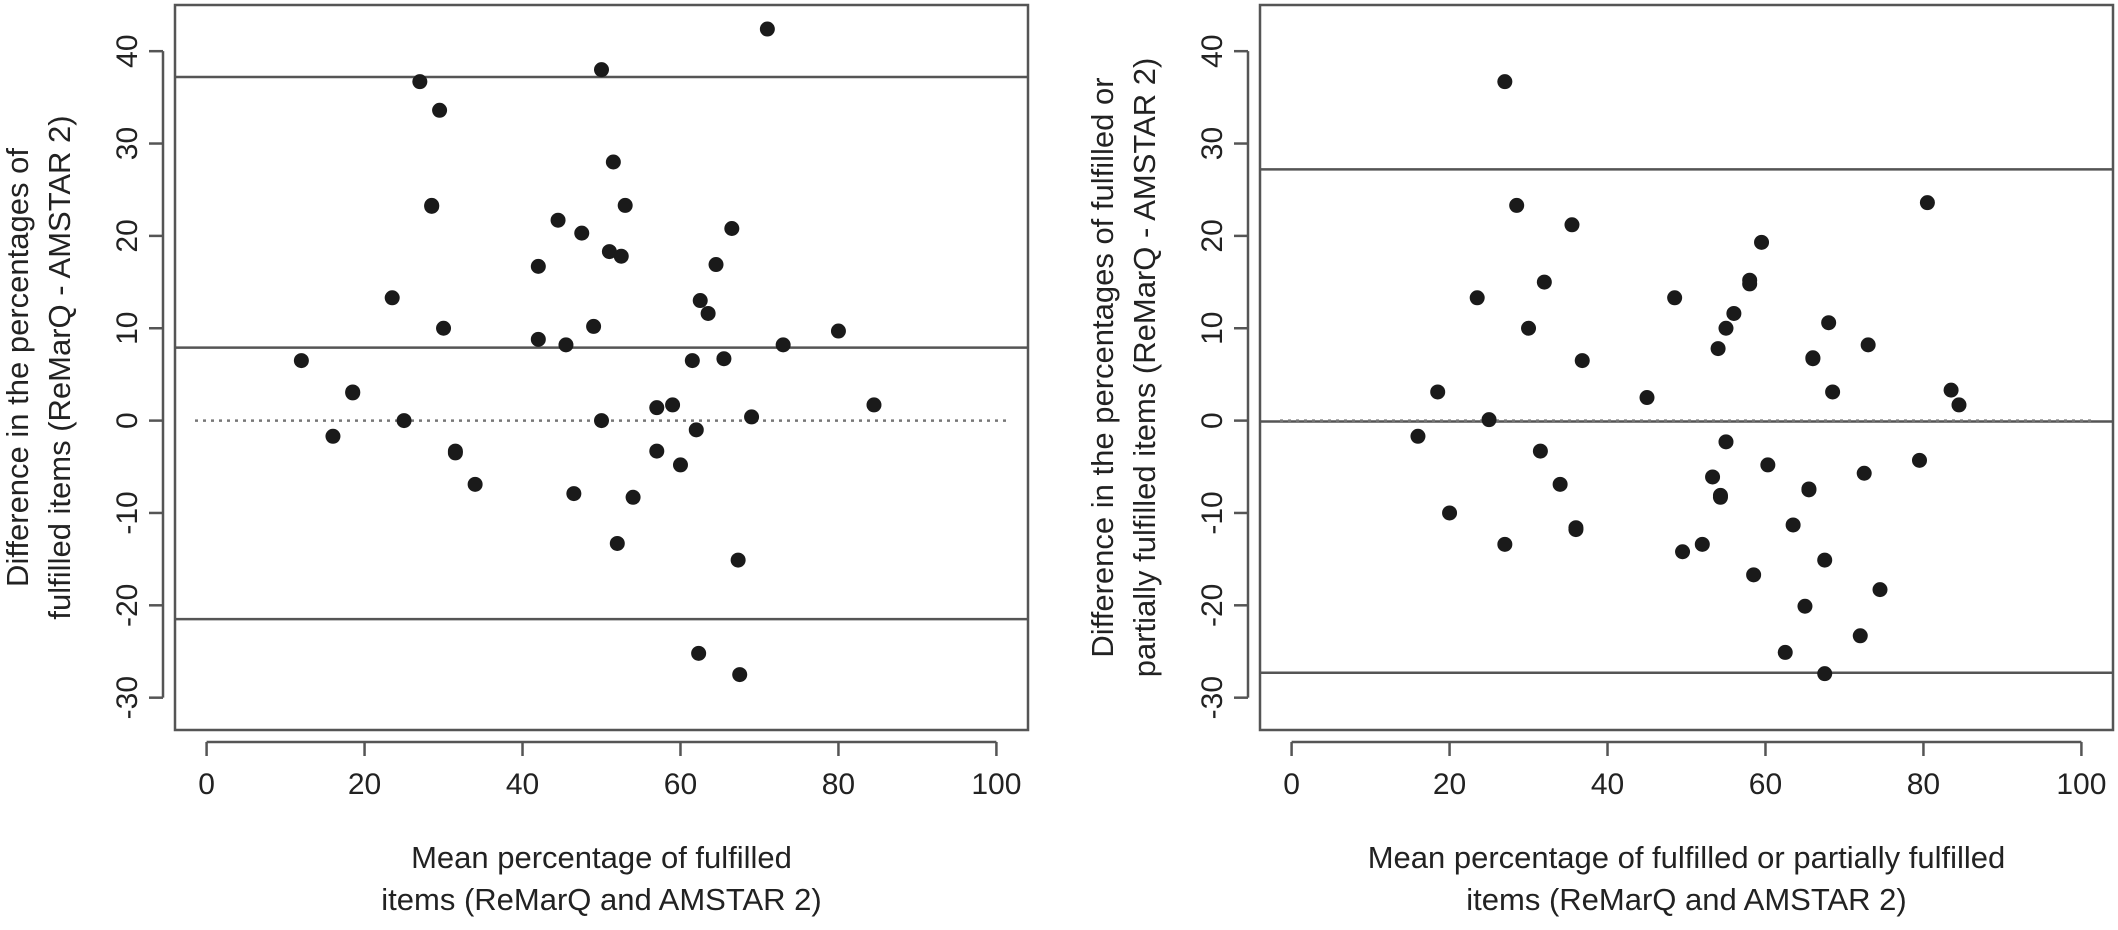 This screenshot has height=930, width=2118. What do you see at coordinates (1291, 784) in the screenshot?
I see `right-x-tick-label: 0` at bounding box center [1291, 784].